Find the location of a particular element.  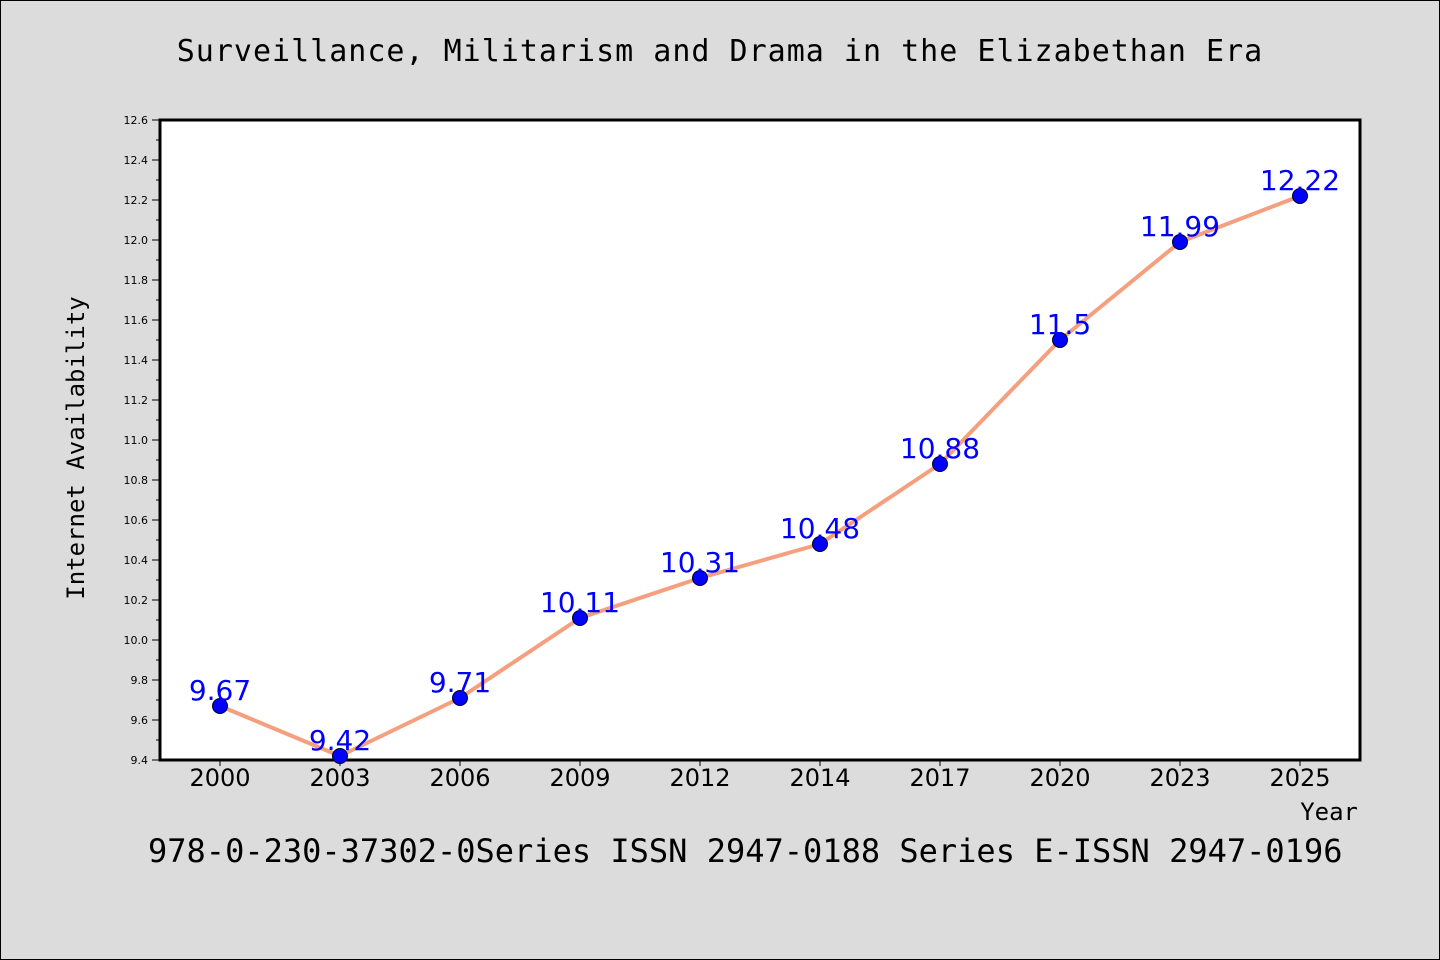

y-tick-label: 11.8 is located at coordinates (136, 280).